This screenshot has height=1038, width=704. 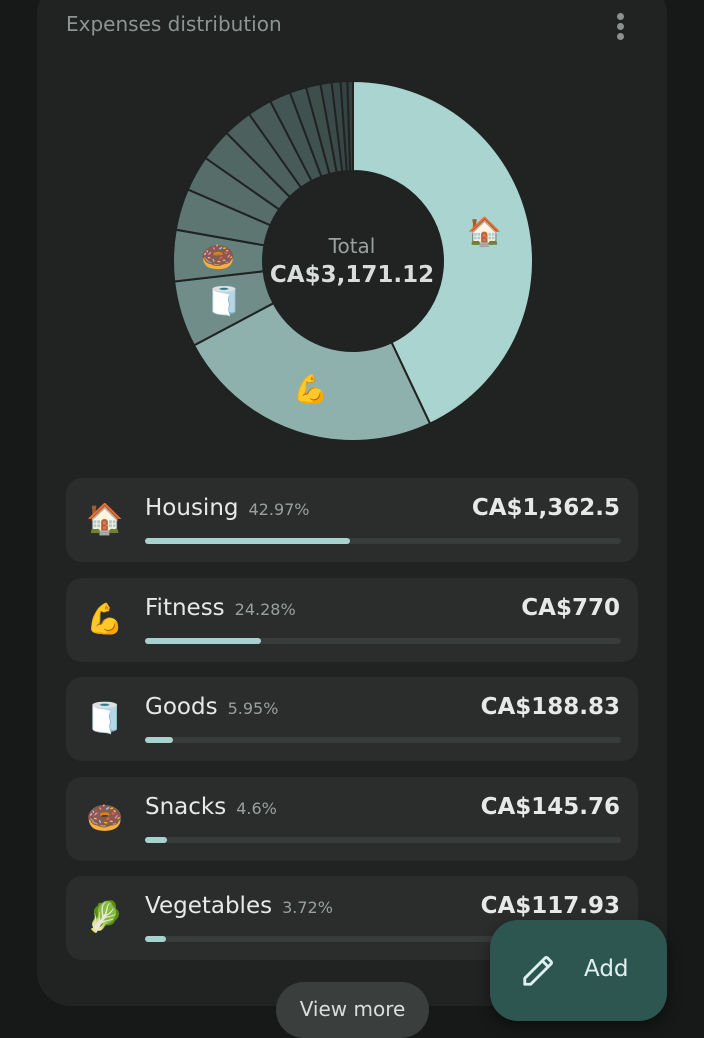 What do you see at coordinates (105, 718) in the screenshot?
I see `toilet-paper-icon: 🧻` at bounding box center [105, 718].